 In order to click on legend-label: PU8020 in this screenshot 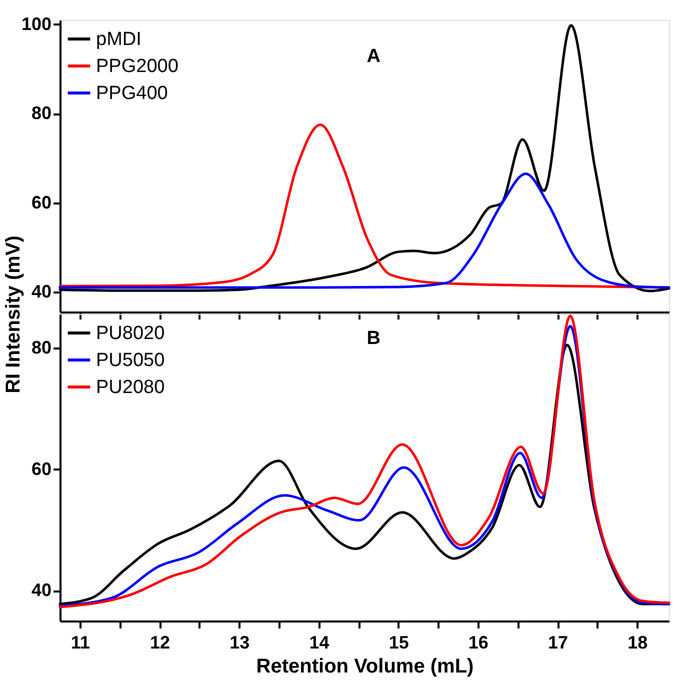, I will do `click(130, 333)`.